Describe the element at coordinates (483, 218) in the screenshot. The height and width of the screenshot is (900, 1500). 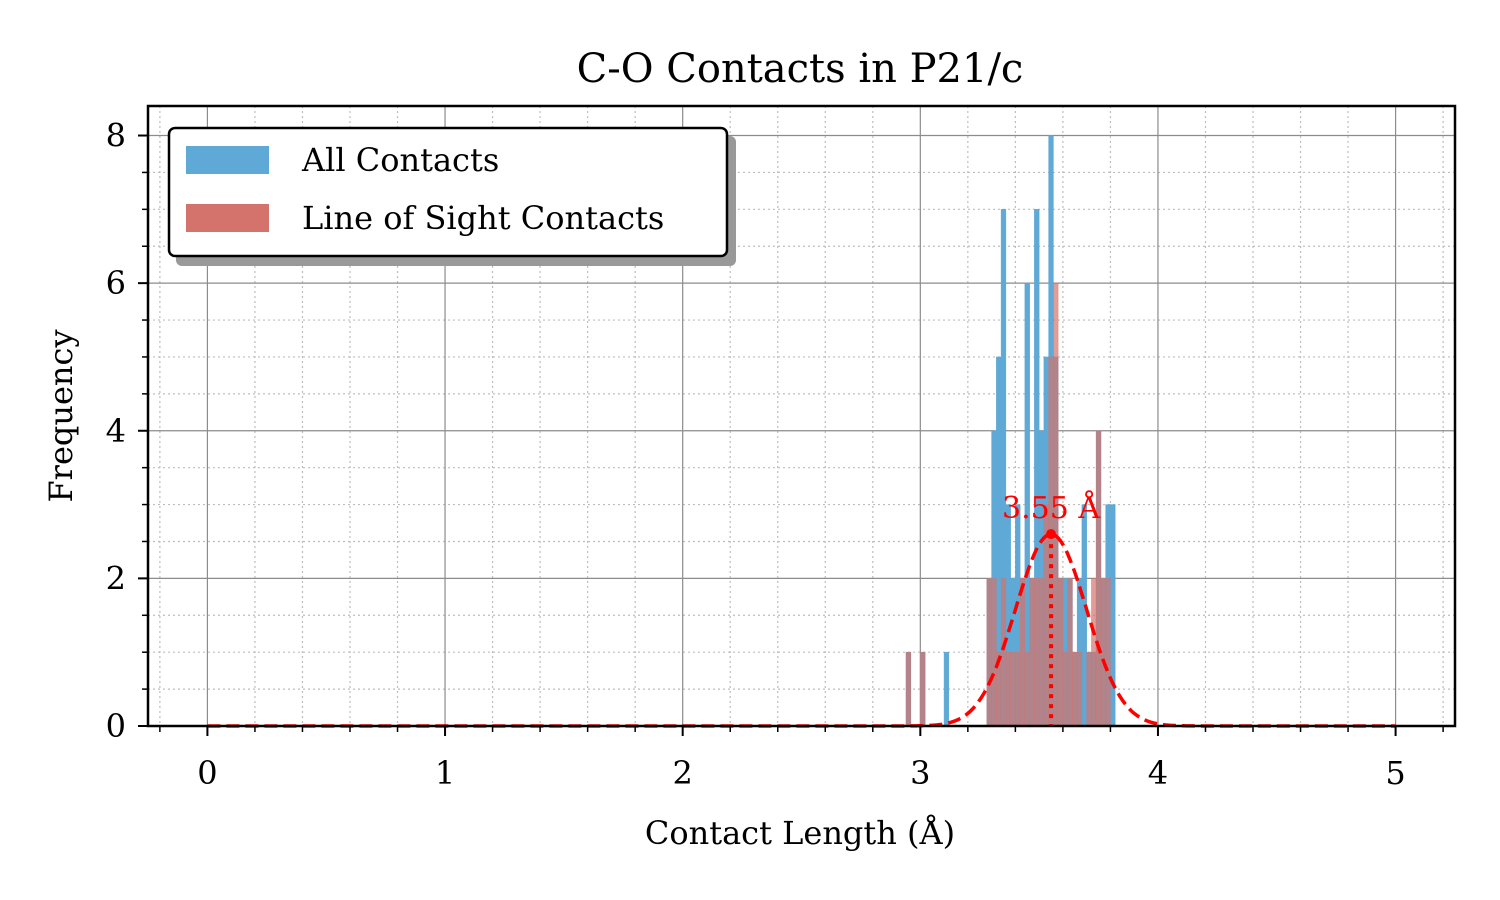
I see `legend-label-line-of-sight: Line of Sight Contacts` at that location.